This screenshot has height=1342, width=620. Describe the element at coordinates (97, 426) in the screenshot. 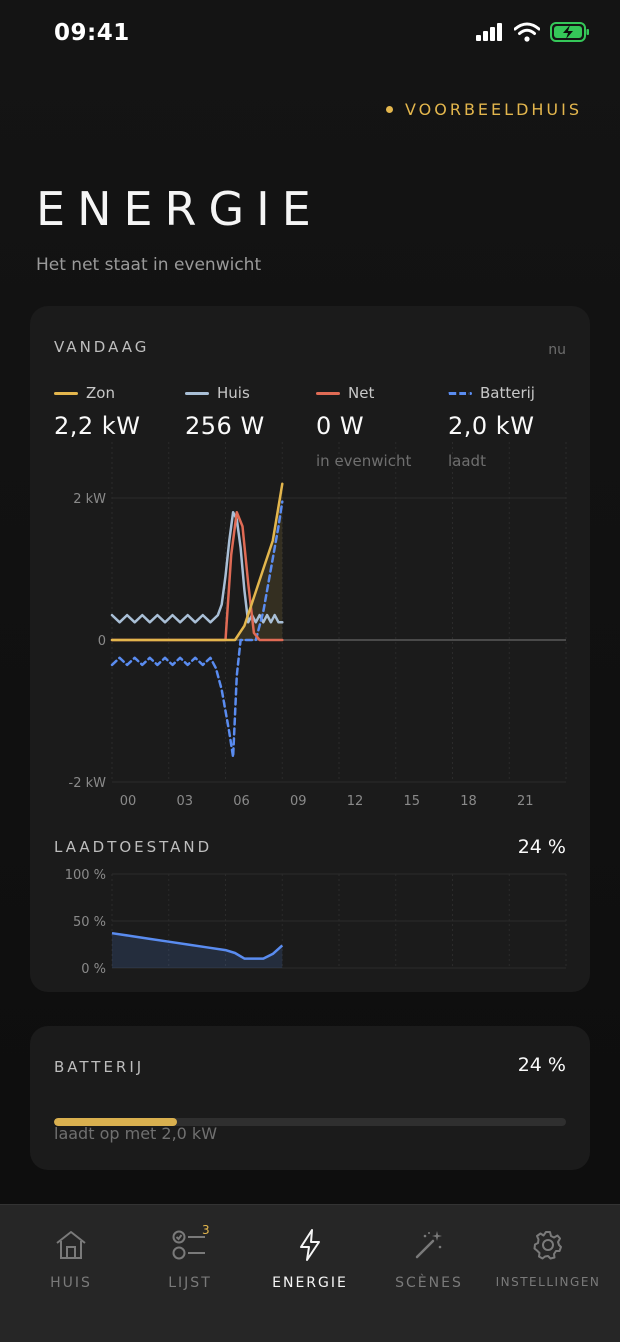

I see `legend-value: 2,2 kW` at that location.